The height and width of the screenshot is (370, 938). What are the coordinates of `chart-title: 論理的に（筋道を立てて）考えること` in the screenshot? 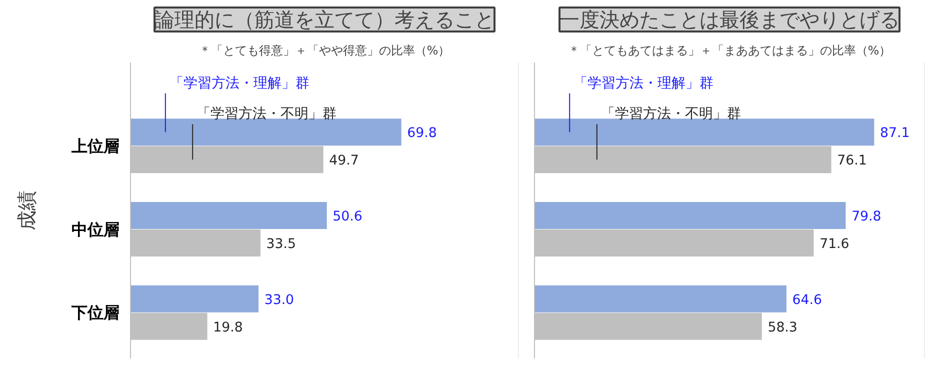 It's located at (324, 20).